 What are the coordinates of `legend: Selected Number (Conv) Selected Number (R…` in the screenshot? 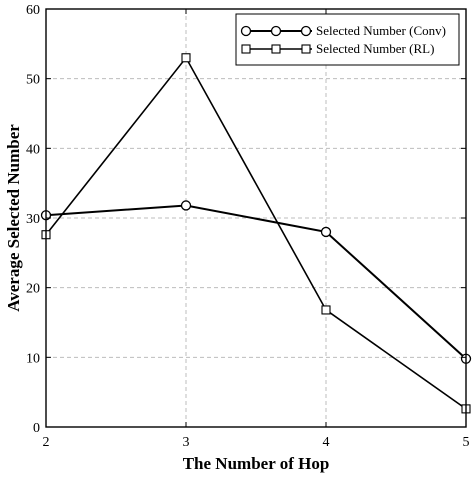 It's located at (347, 39).